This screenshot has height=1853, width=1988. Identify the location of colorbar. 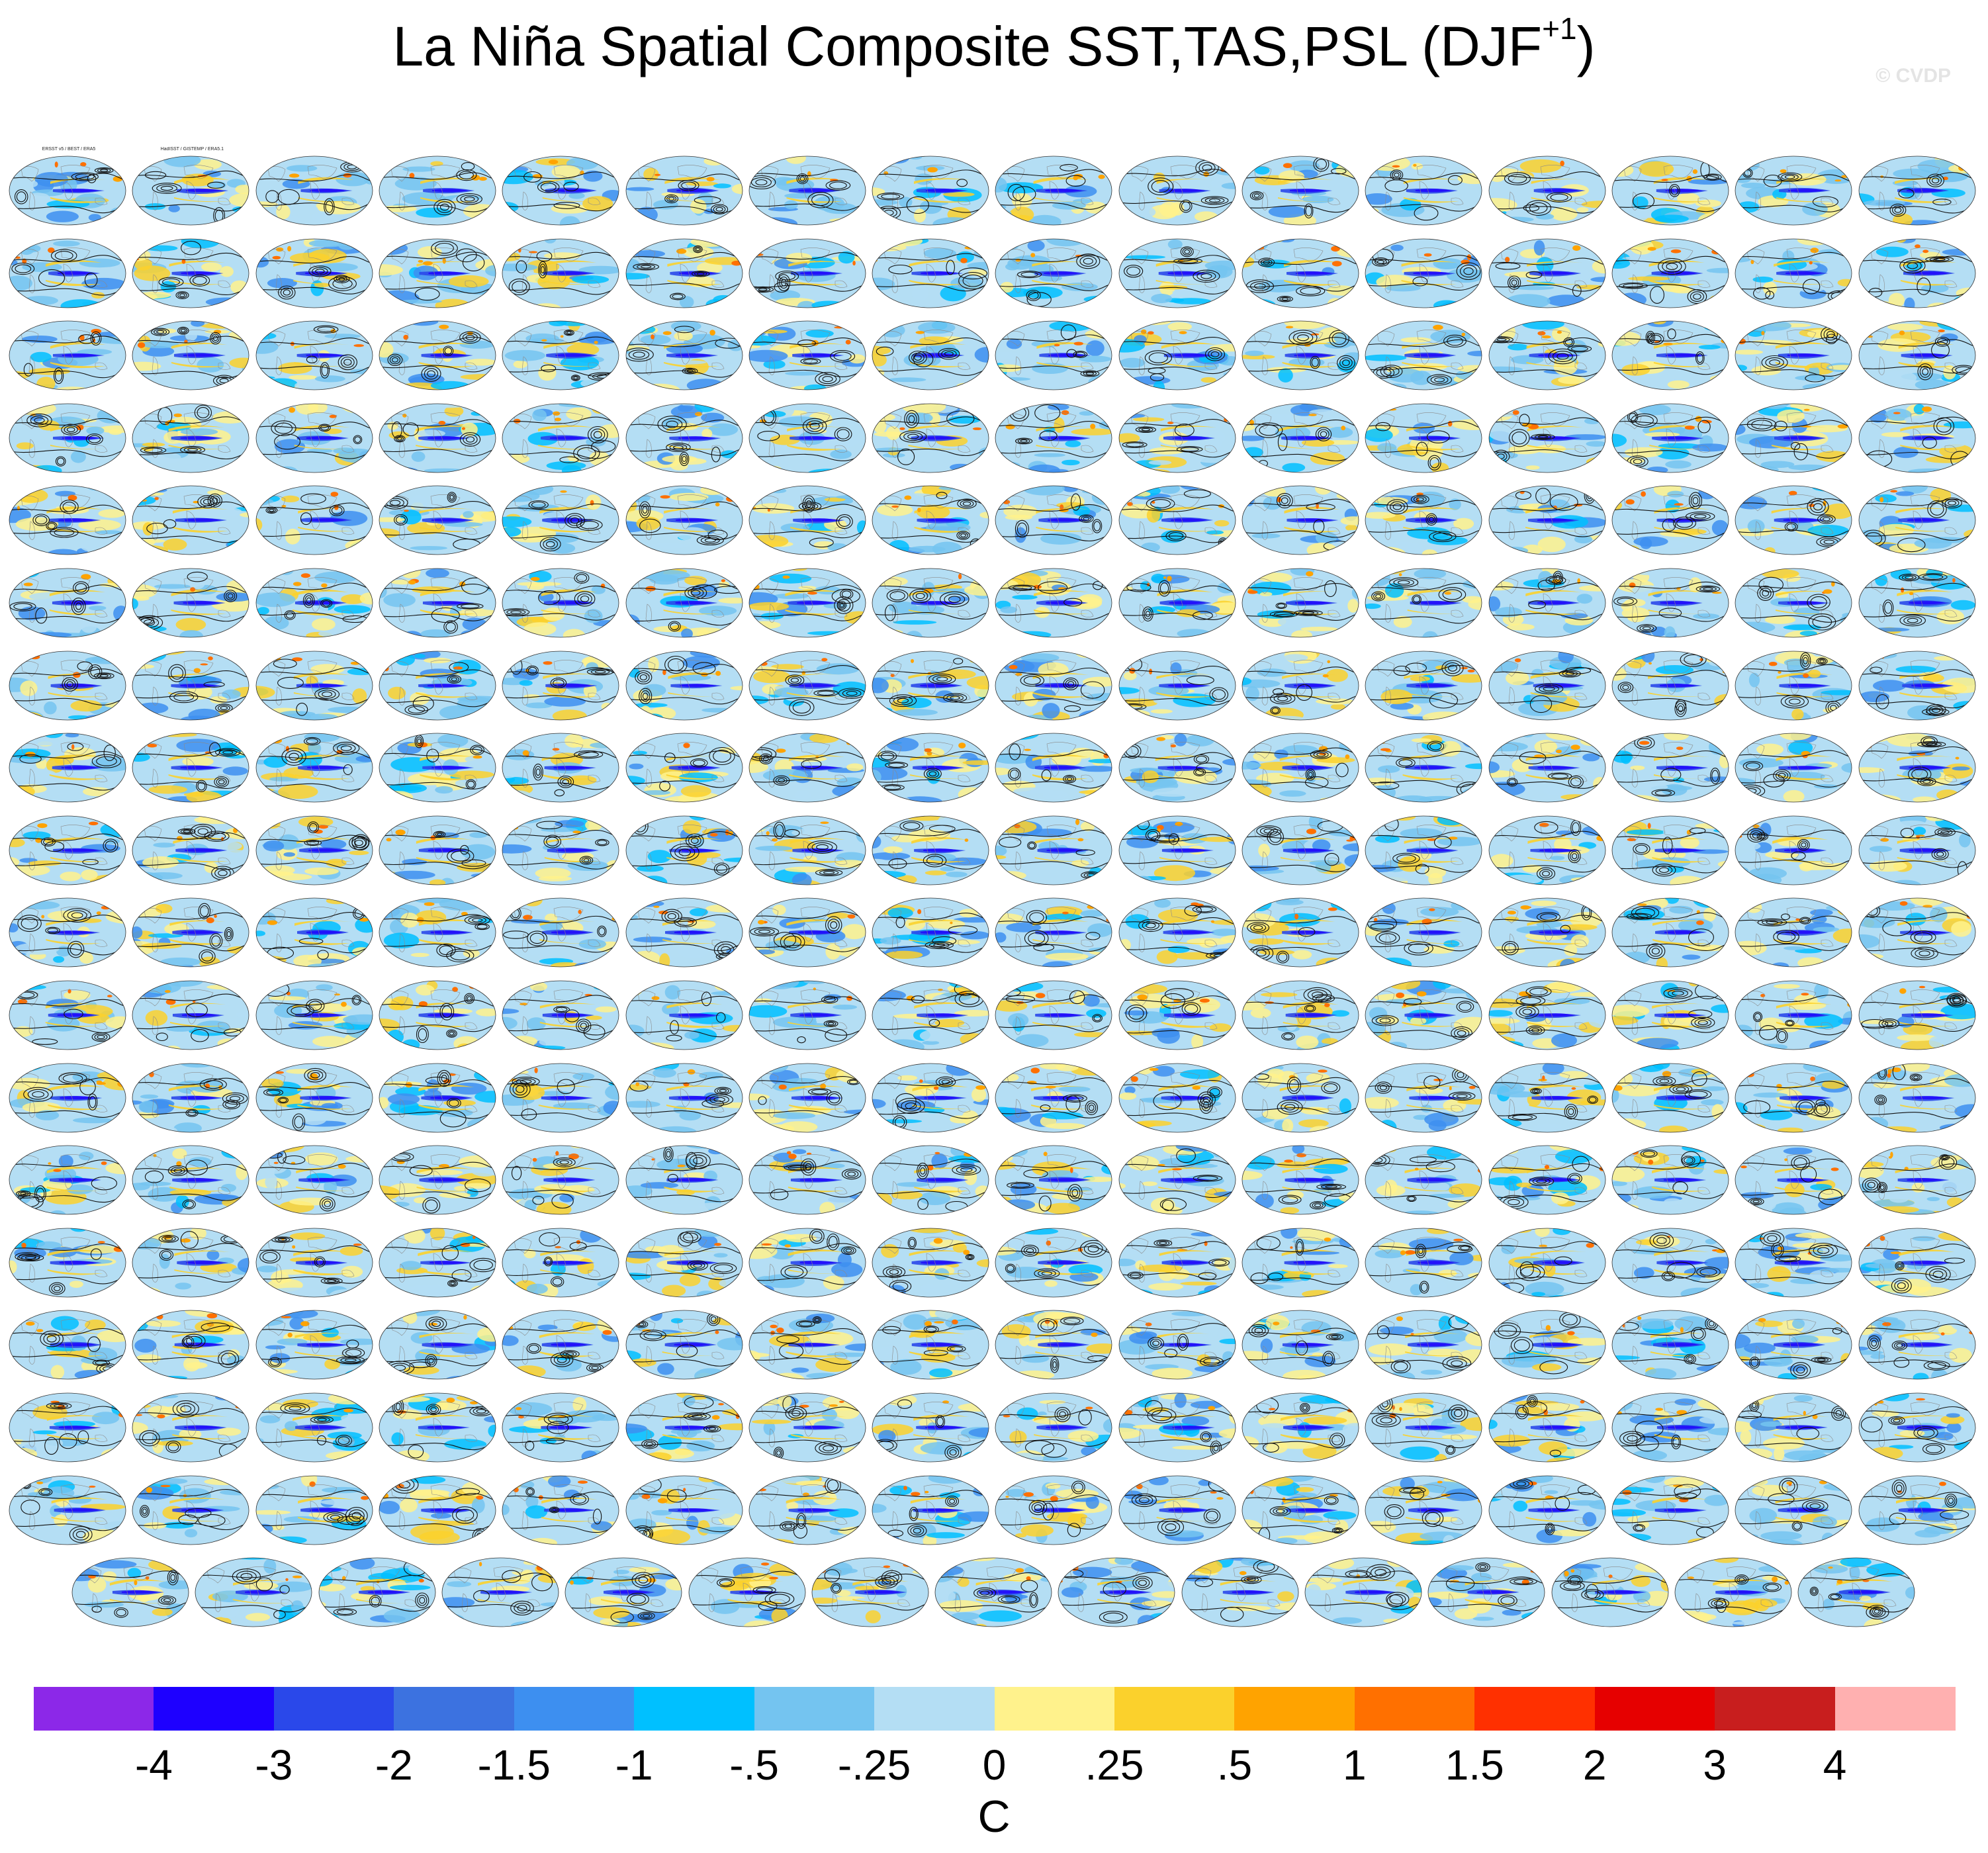
(995, 1709).